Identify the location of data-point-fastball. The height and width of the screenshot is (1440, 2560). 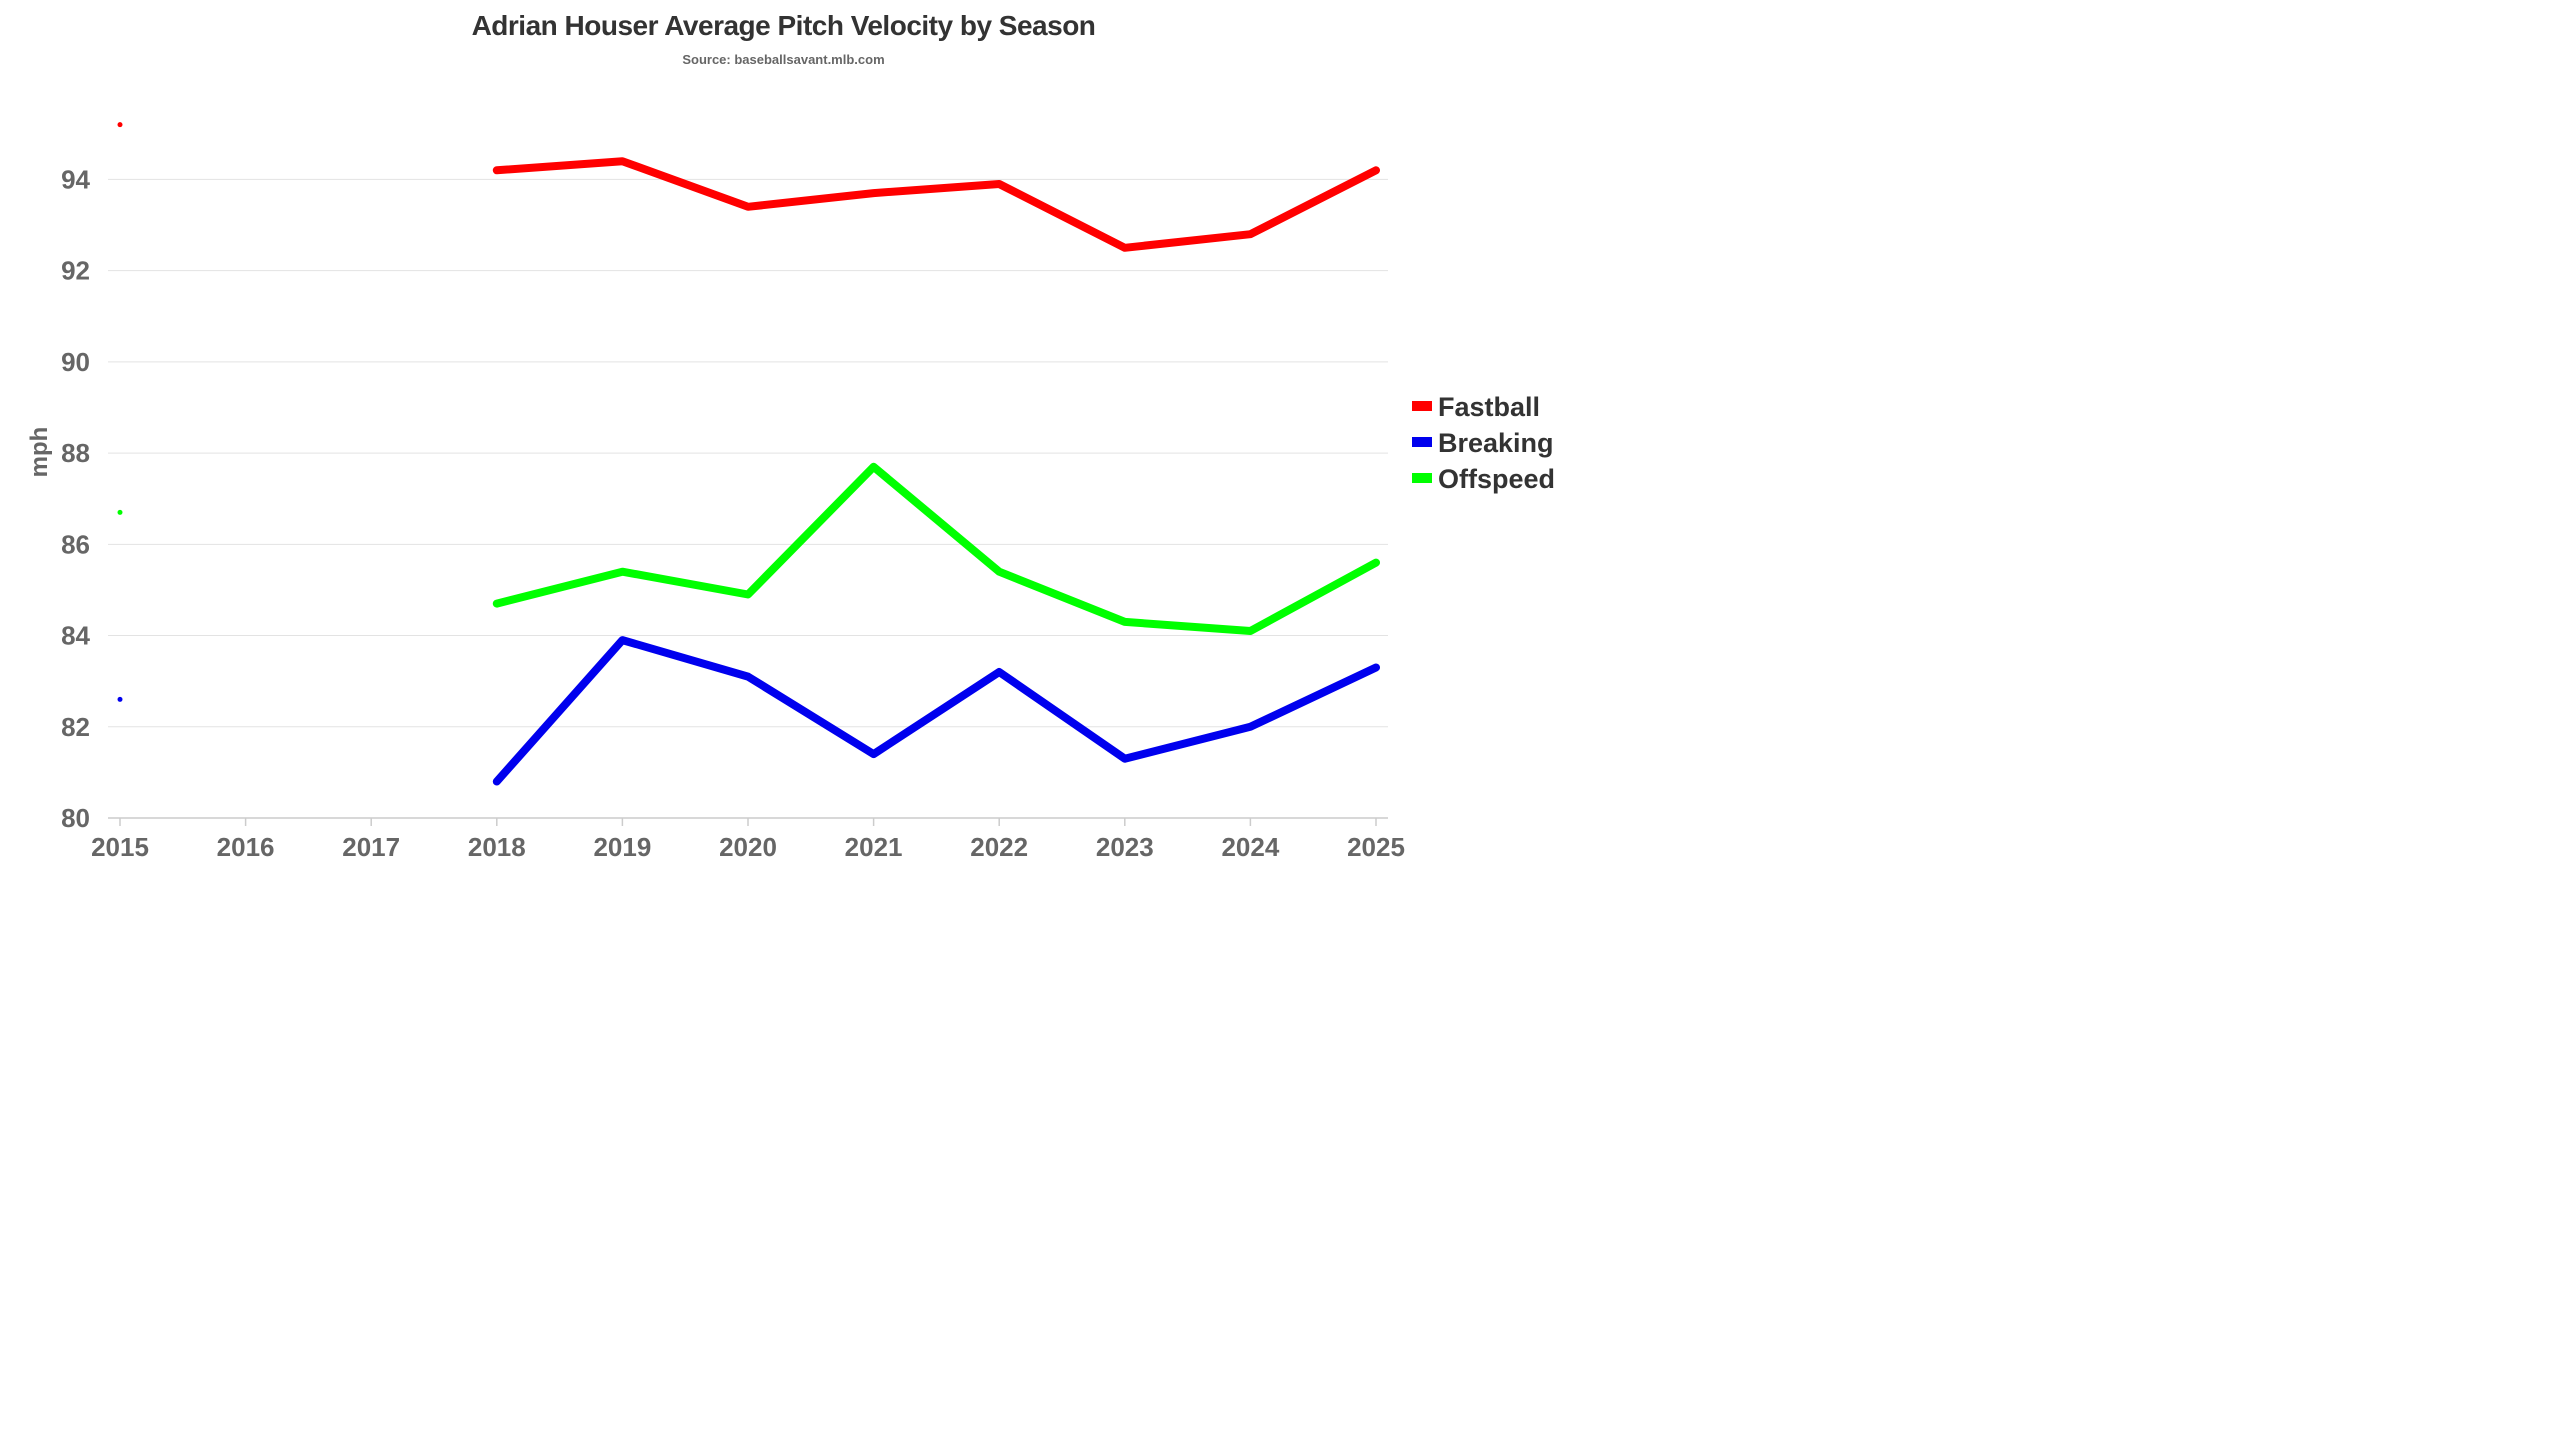
(120, 125).